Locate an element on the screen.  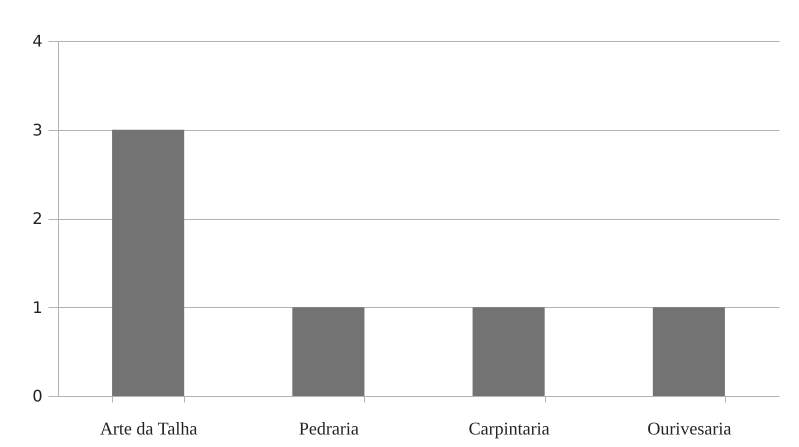
x-tick-label: Arte da Talha is located at coordinates (149, 428).